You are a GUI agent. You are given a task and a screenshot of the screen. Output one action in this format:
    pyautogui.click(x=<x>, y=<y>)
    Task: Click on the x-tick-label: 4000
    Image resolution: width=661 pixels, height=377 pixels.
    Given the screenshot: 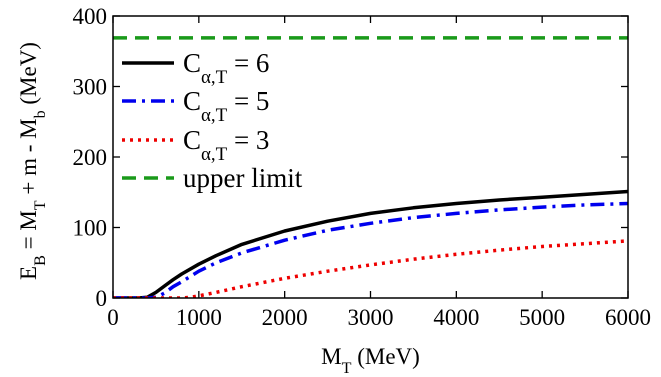 What is the action you would take?
    pyautogui.click(x=456, y=317)
    